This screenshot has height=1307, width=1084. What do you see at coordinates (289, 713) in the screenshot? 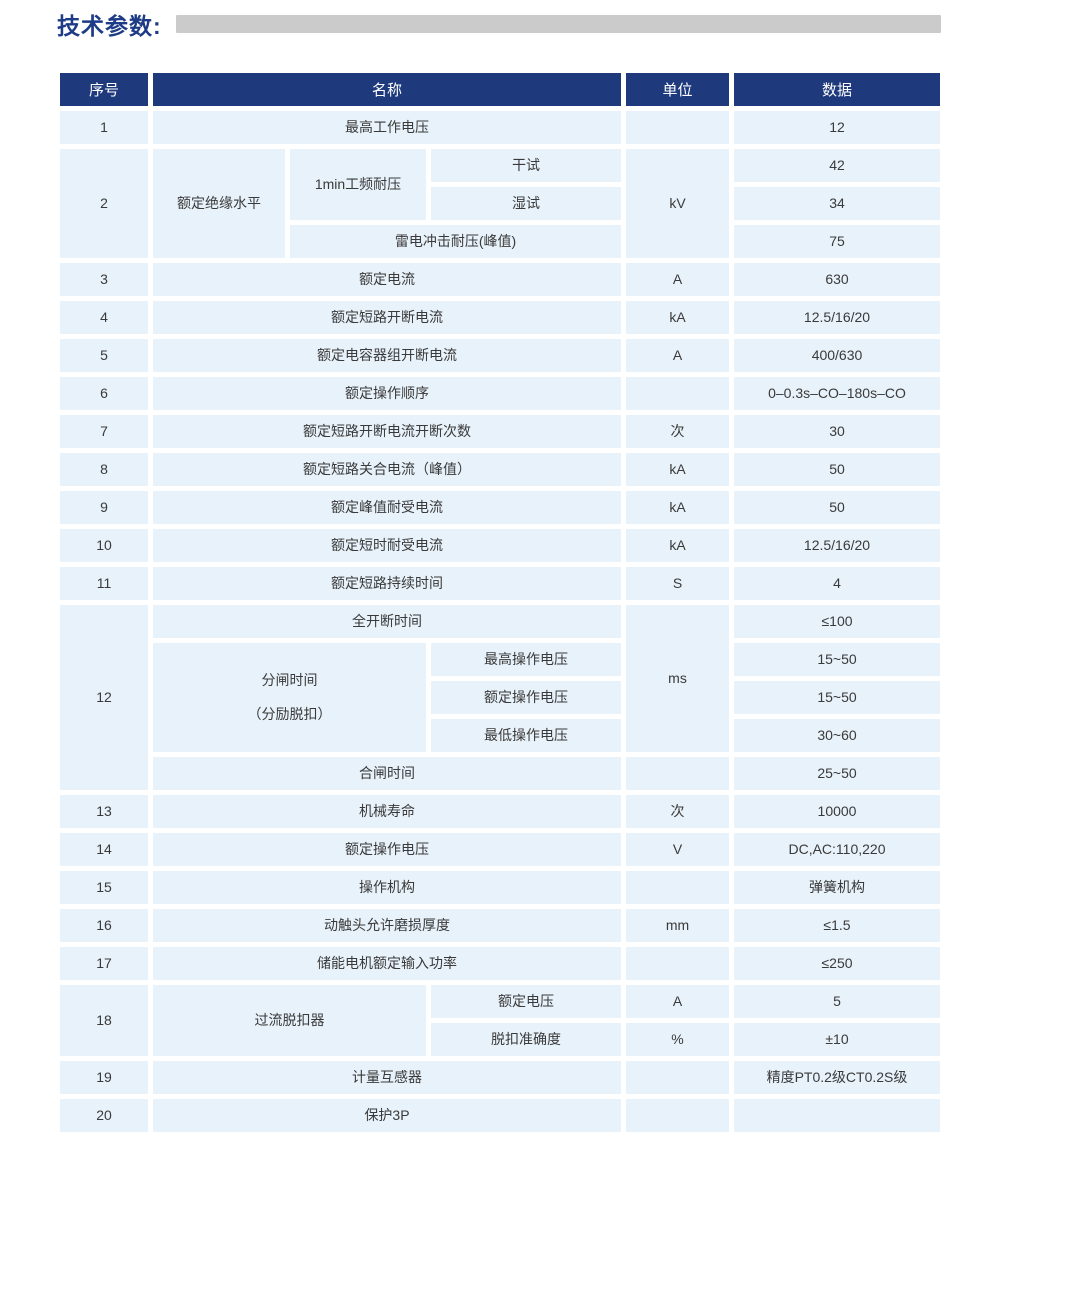
I see `group-cell-line2: （分励脱扣）` at bounding box center [289, 713].